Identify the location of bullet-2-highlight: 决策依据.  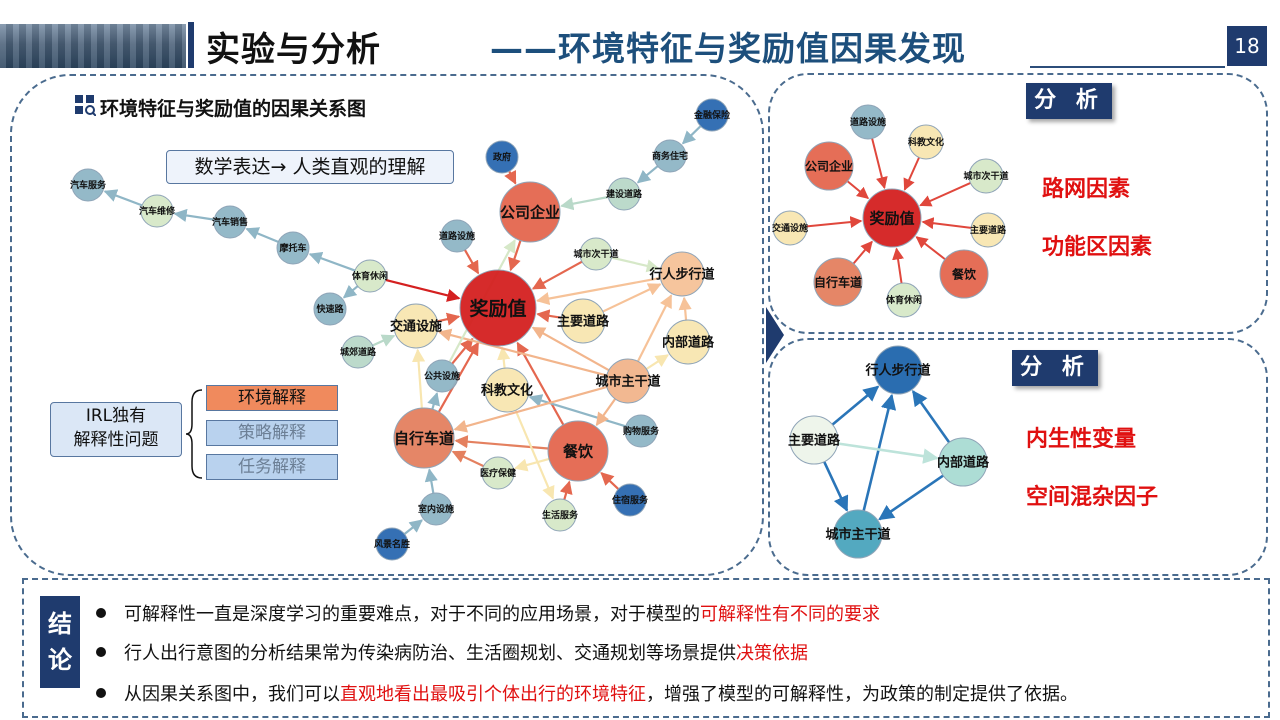
(772, 653).